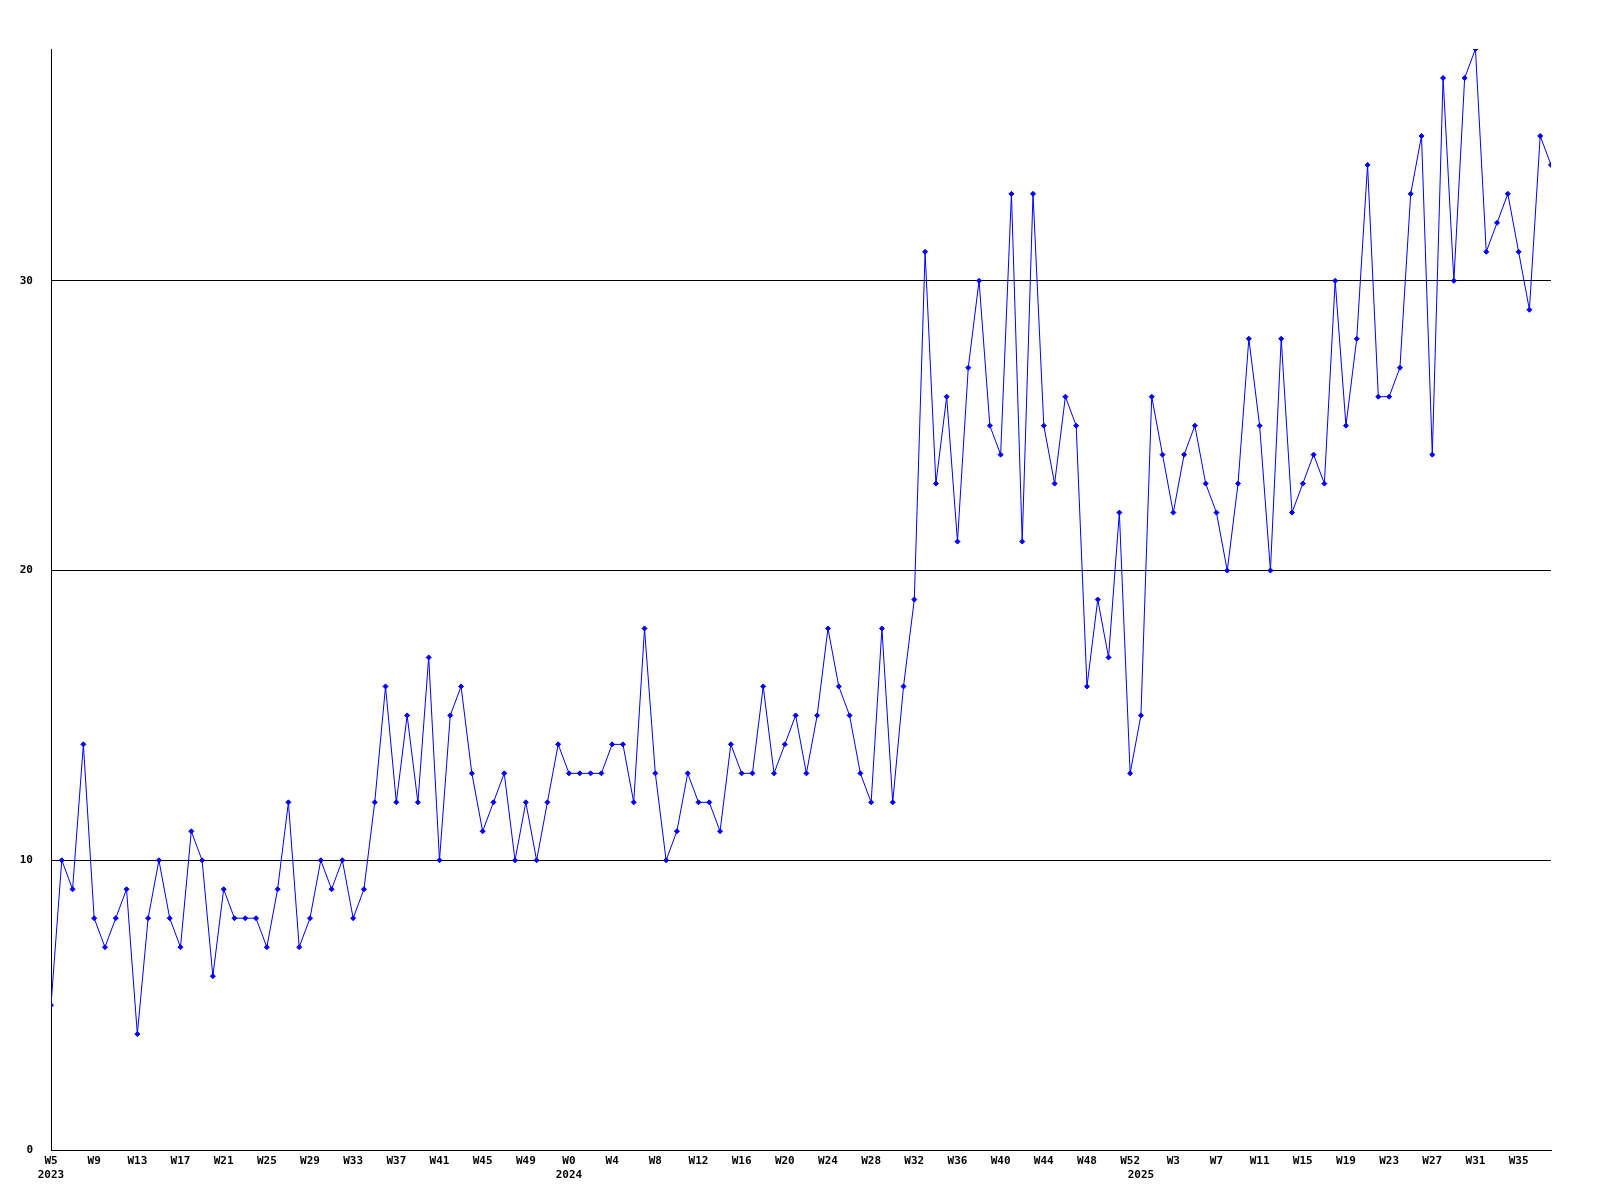  What do you see at coordinates (871, 1161) in the screenshot?
I see `x-tick-label: W28` at bounding box center [871, 1161].